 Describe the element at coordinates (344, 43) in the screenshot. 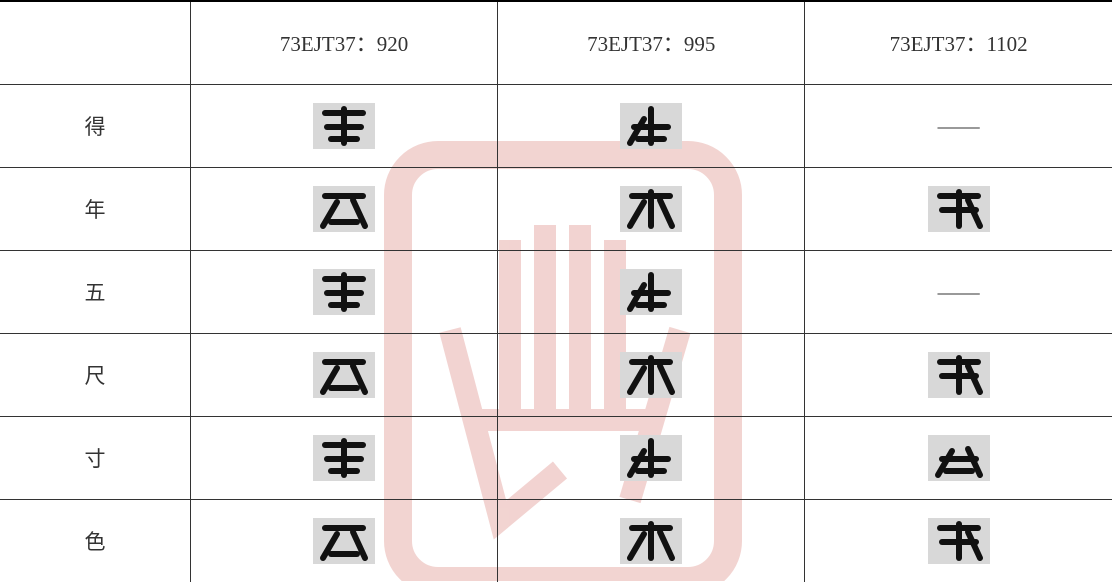

I see `column-header: 73EJT37：920` at that location.